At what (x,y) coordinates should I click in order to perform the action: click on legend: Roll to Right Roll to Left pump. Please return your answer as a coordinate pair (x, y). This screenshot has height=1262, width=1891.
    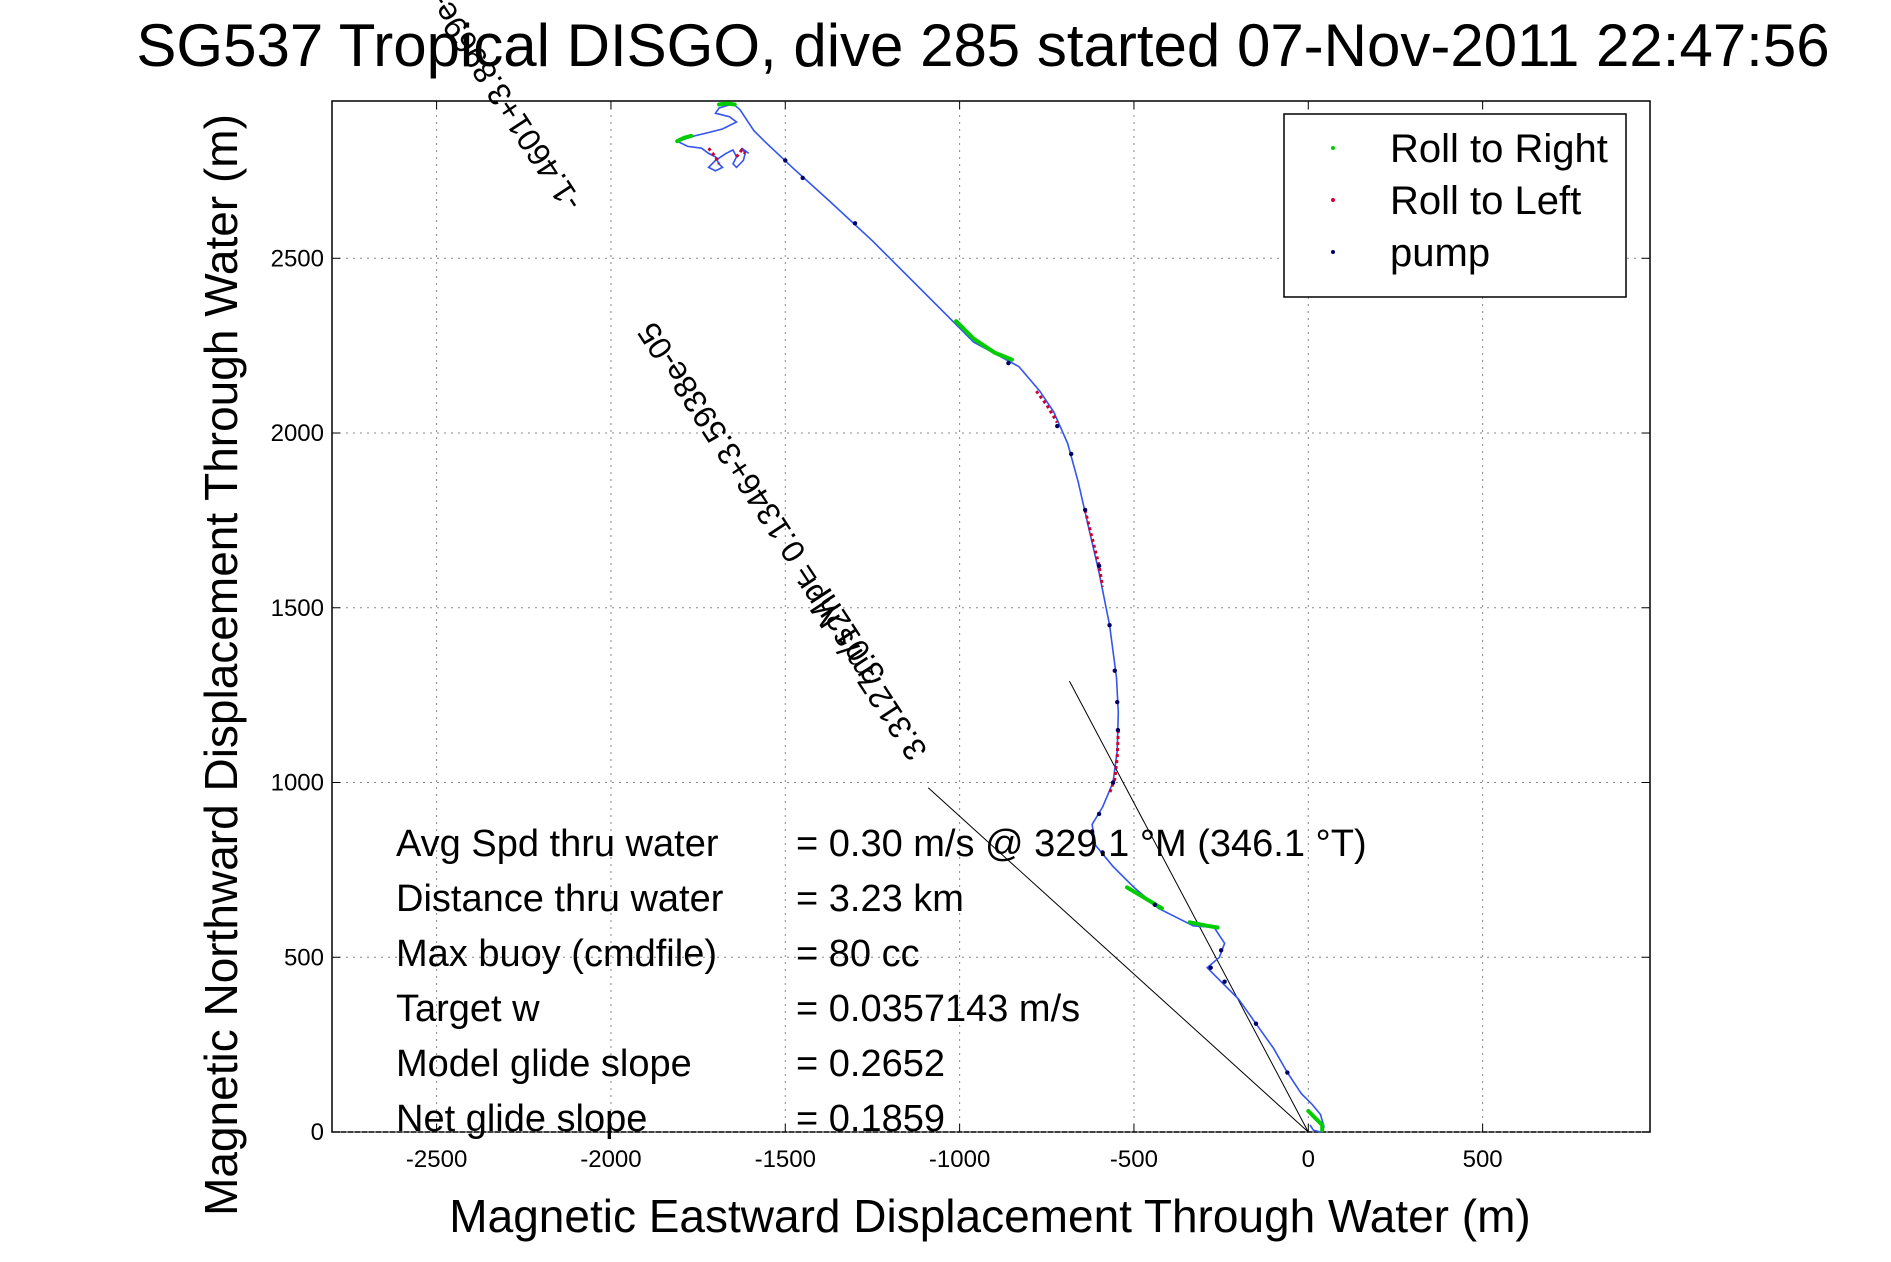
    Looking at the image, I should click on (1455, 205).